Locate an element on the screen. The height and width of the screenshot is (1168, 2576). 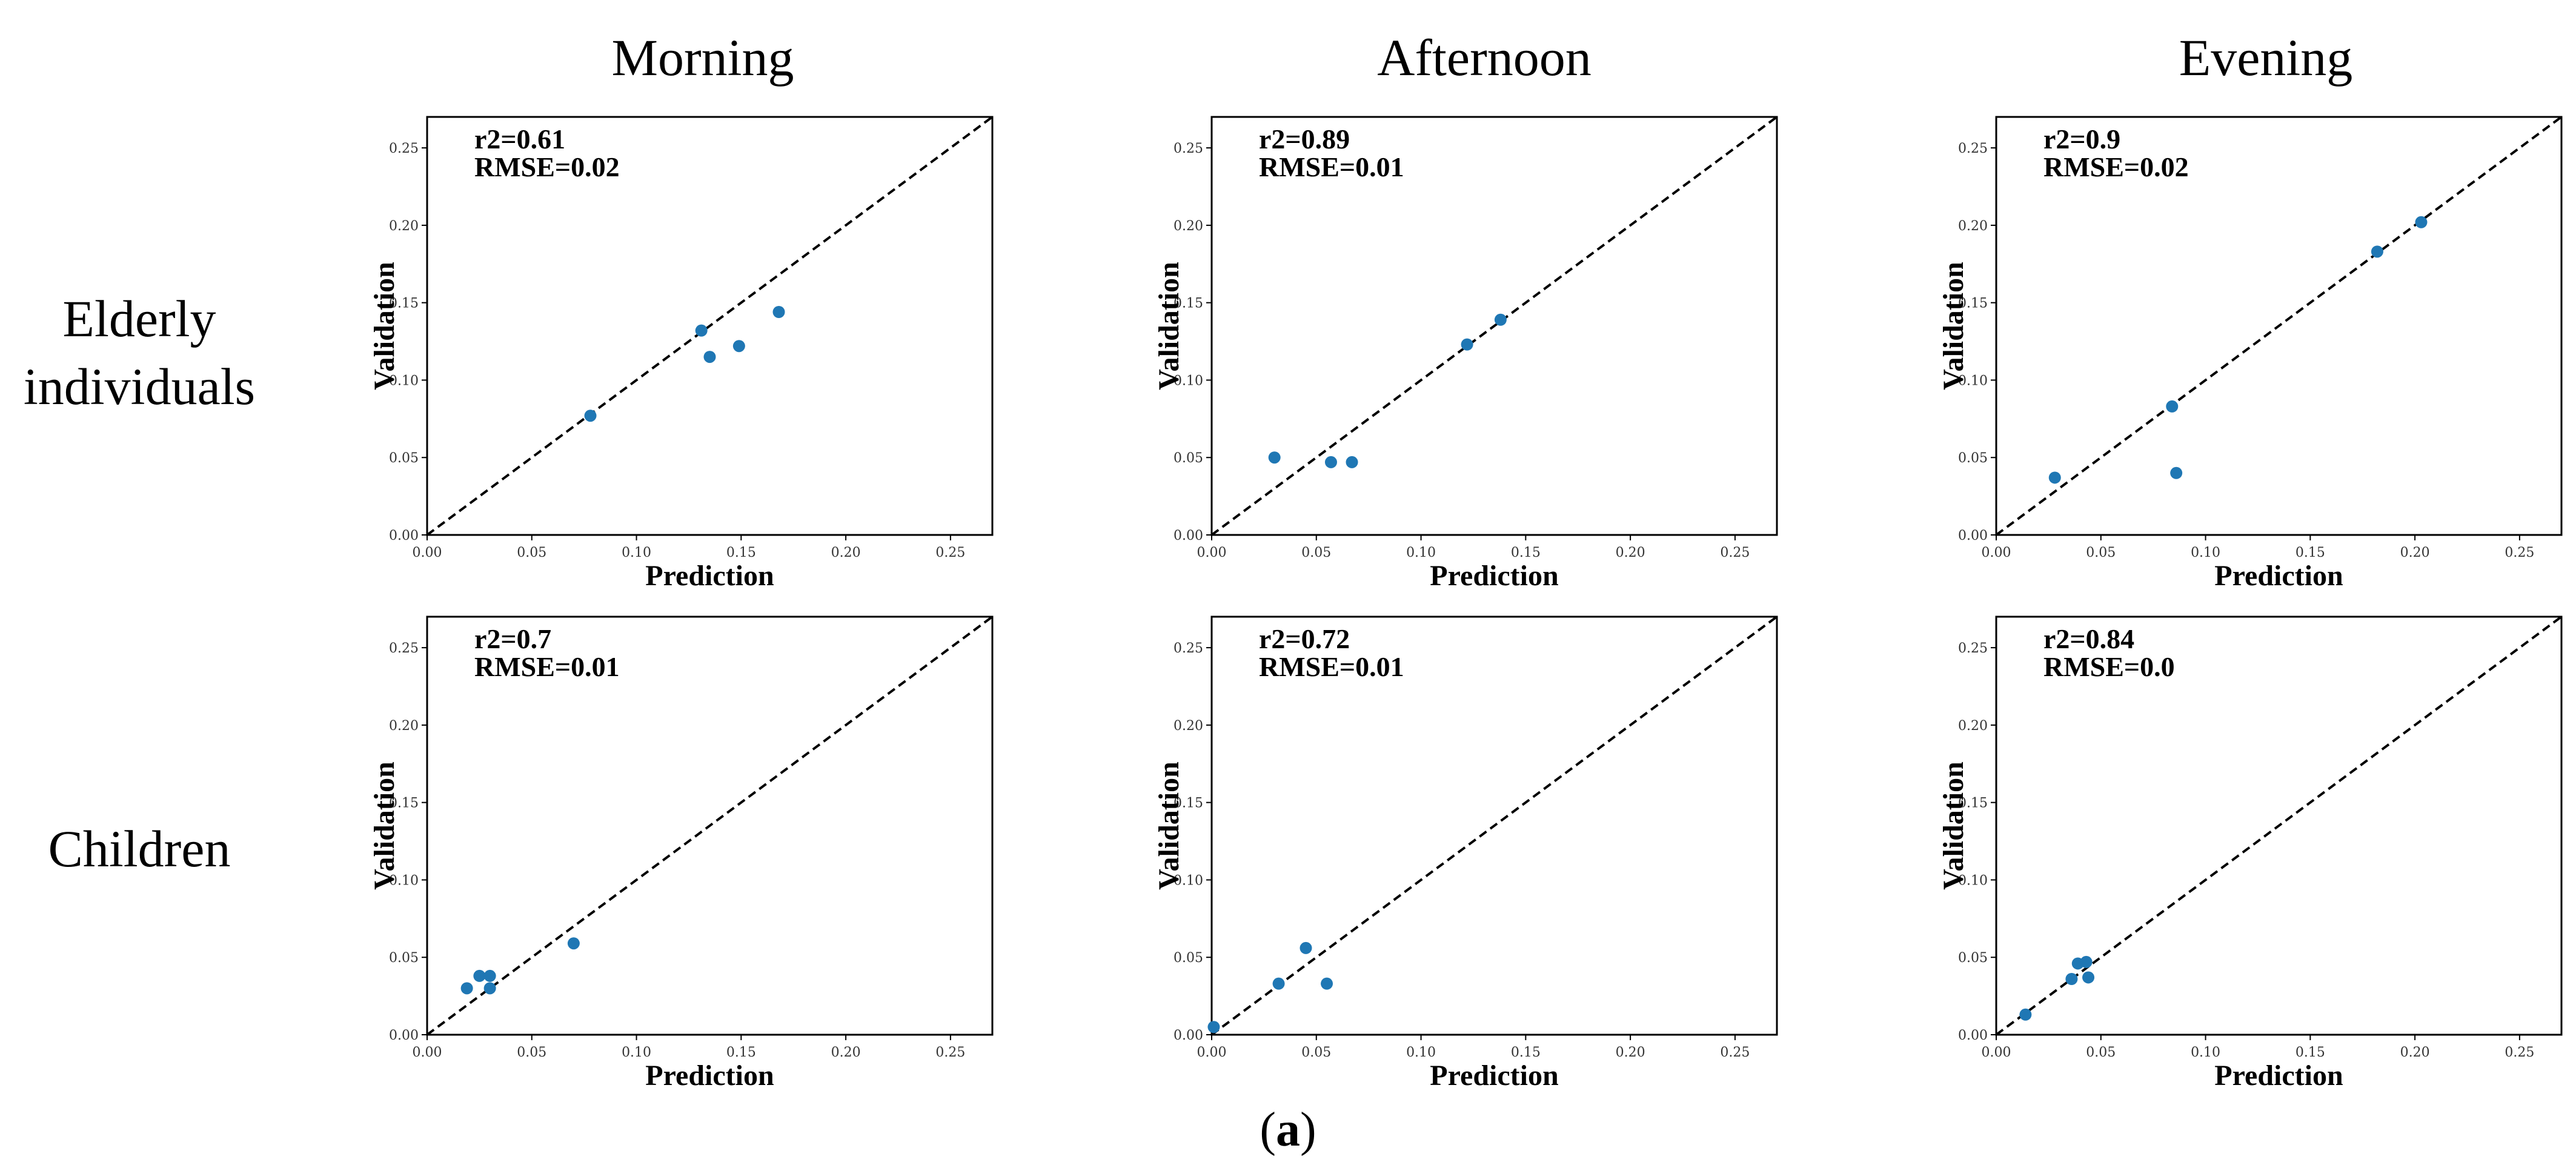
row-label-elderly-line1: Elderly is located at coordinates (139, 319).